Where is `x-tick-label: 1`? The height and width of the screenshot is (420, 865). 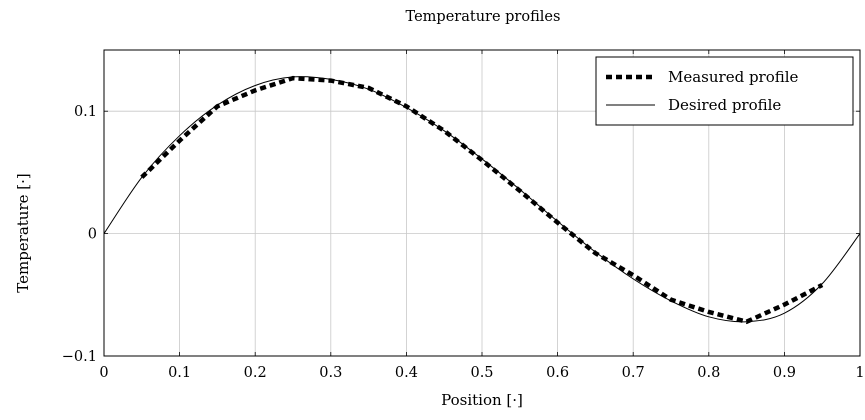 x-tick-label: 1 is located at coordinates (859, 373).